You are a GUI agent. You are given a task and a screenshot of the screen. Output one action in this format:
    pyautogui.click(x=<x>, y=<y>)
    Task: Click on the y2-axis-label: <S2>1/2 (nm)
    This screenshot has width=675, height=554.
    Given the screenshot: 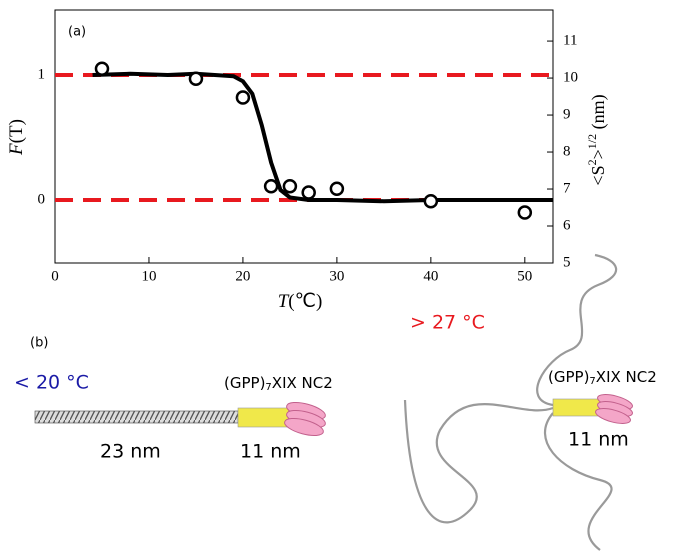 What is the action you would take?
    pyautogui.click(x=597, y=139)
    